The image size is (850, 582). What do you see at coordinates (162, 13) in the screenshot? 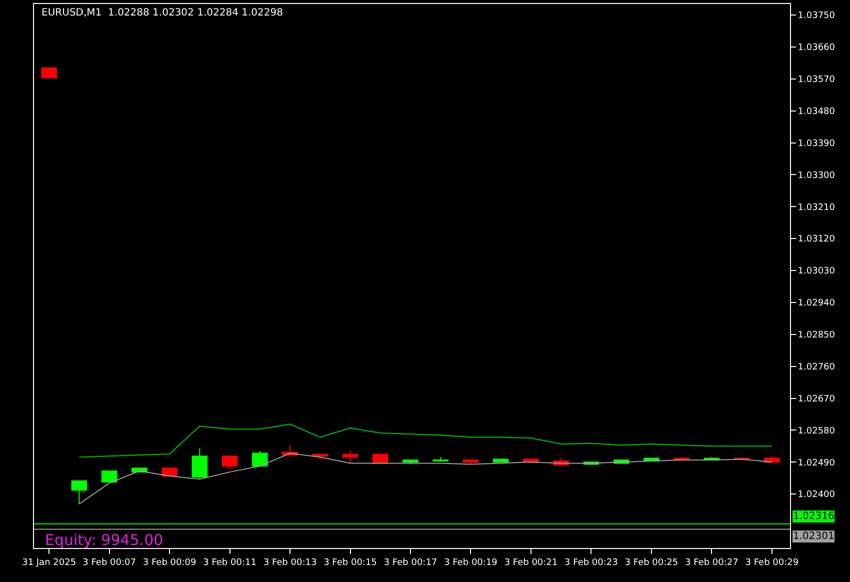
I see `chart-title: EURUSD,M1 1.02288 1.02302 1.02284 1.02298` at bounding box center [162, 13].